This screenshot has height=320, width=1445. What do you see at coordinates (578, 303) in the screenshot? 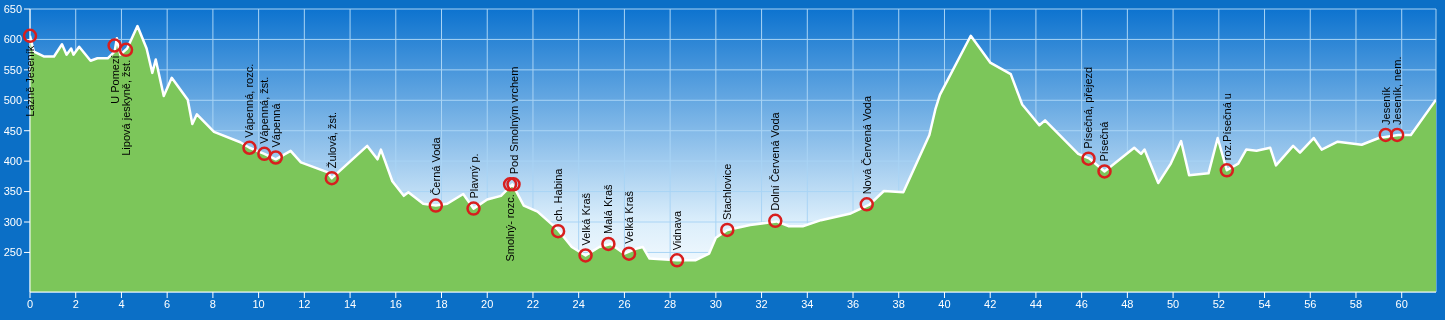
I see `x-tick-label: 24` at bounding box center [578, 303].